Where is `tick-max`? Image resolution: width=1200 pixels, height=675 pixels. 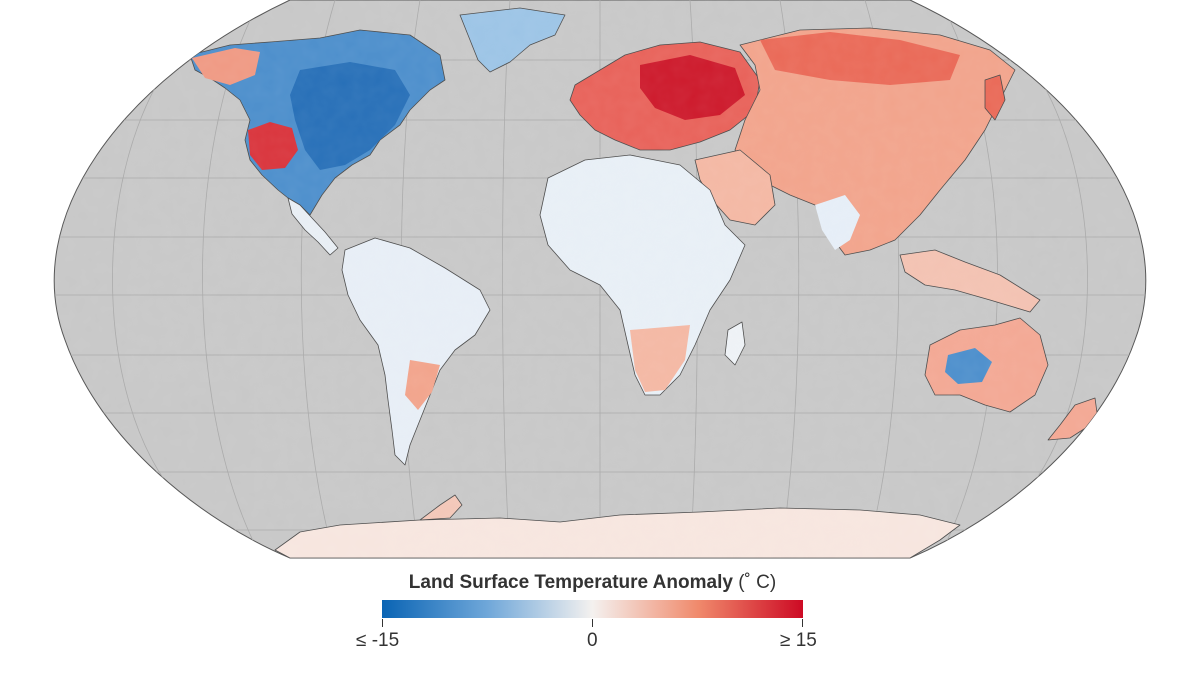
tick-max is located at coordinates (802, 623).